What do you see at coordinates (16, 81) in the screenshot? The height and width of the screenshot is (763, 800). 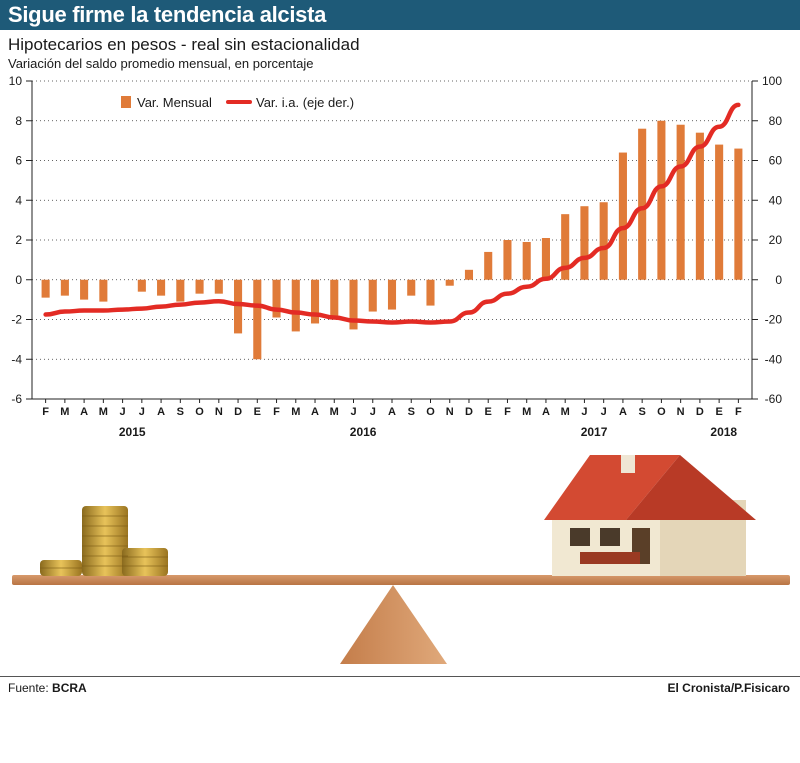 I see `y-tick-label: 10` at bounding box center [16, 81].